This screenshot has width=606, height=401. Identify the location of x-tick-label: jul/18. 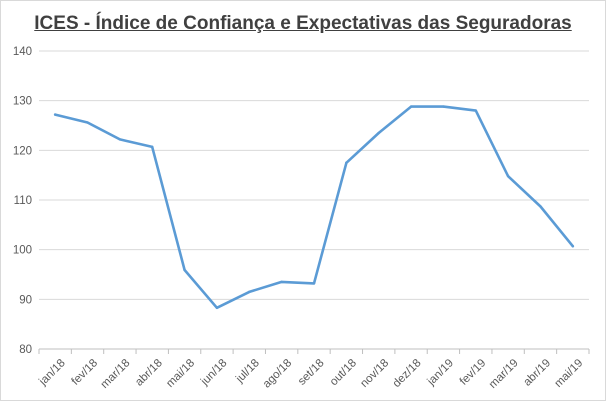
(247, 371).